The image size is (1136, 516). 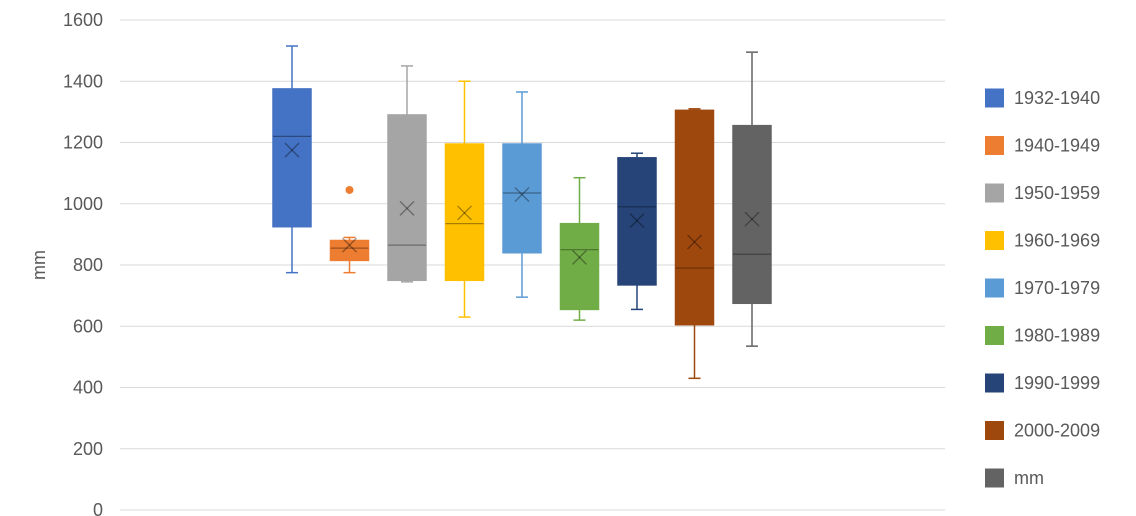 I want to click on y-tick-label: 800, so click(x=88, y=265).